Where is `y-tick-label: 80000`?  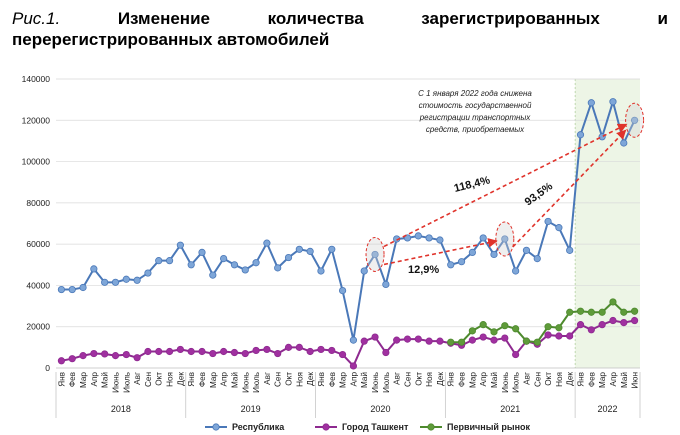
y-tick-label: 80000 is located at coordinates (38, 203).